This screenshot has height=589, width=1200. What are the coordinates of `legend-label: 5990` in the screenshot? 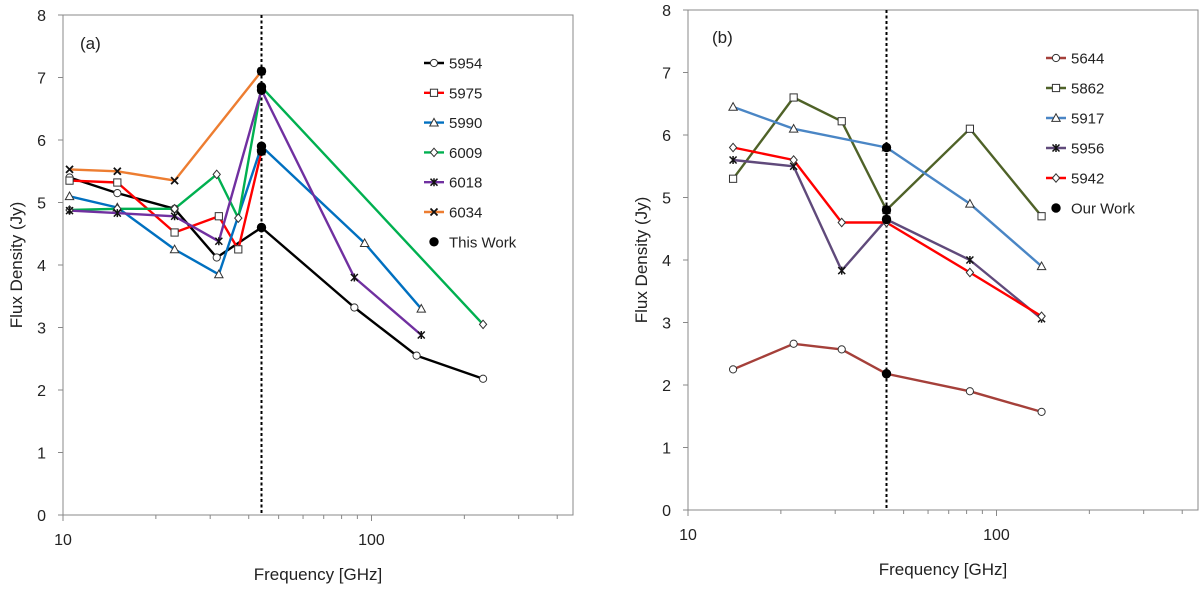 It's located at (465, 123).